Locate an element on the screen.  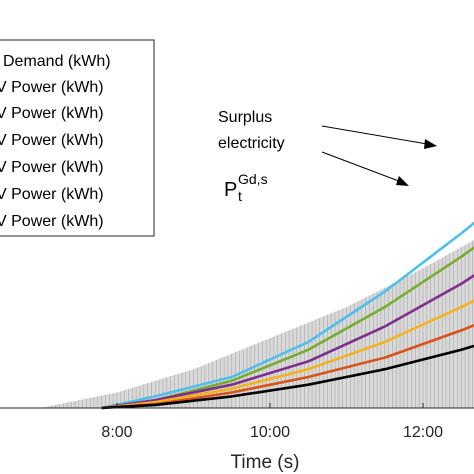
annotation-p-main: P is located at coordinates (230, 190).